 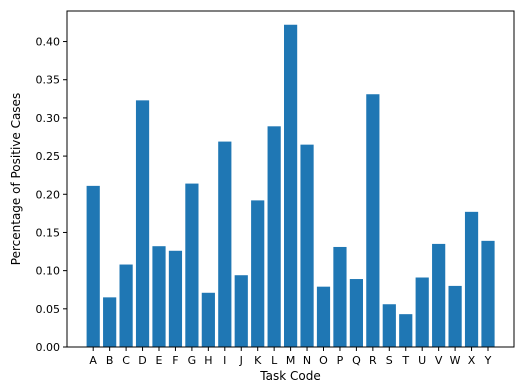 What do you see at coordinates (126, 360) in the screenshot?
I see `x-tick-label: C` at bounding box center [126, 360].